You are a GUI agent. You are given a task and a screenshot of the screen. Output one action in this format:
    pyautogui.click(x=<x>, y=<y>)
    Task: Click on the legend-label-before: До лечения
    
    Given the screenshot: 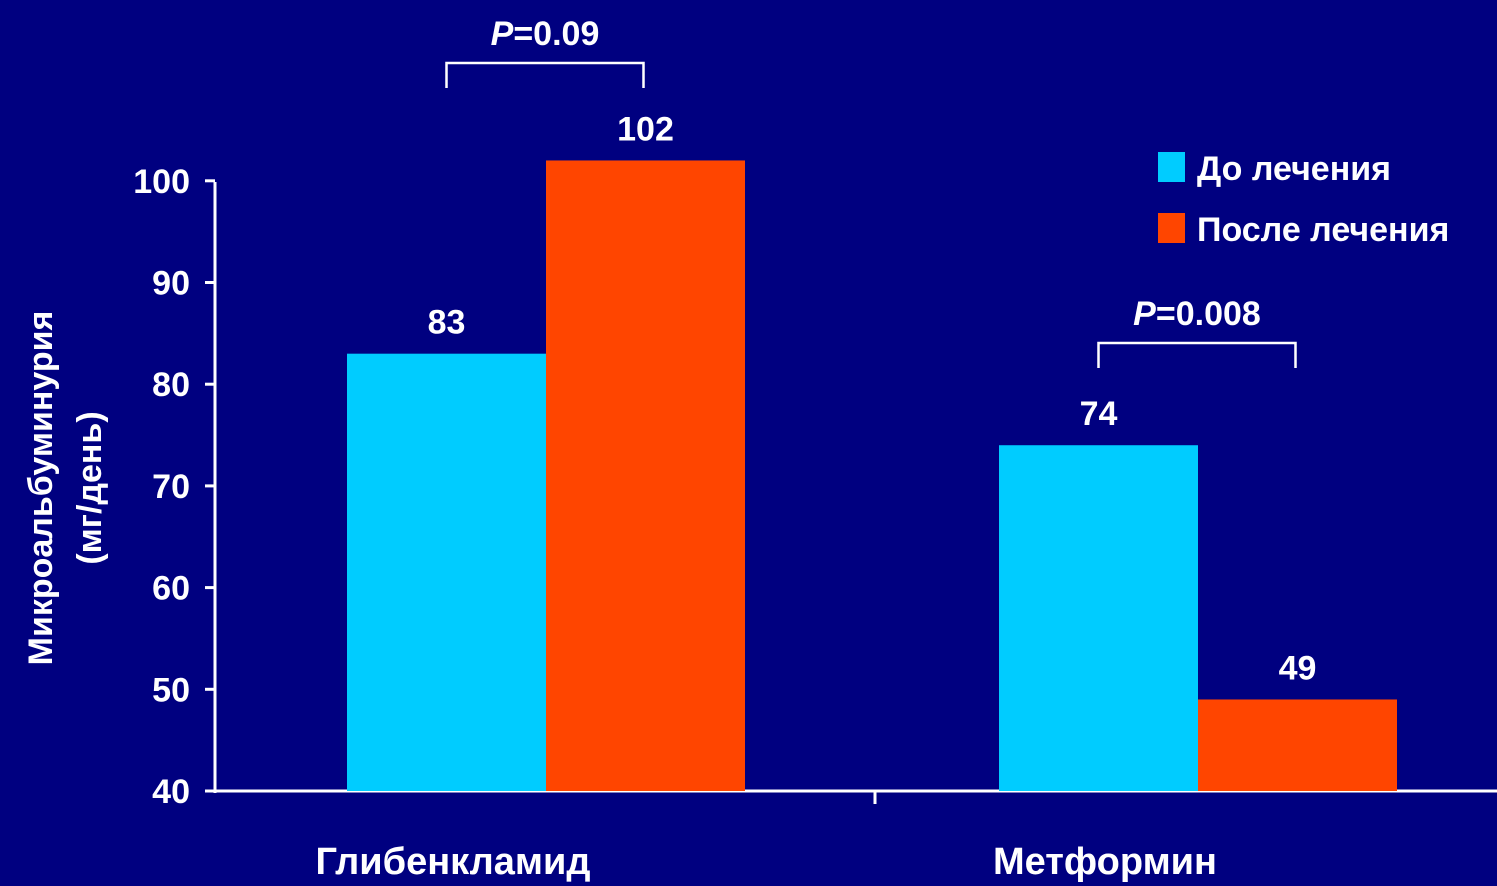 What is the action you would take?
    pyautogui.click(x=1294, y=169)
    